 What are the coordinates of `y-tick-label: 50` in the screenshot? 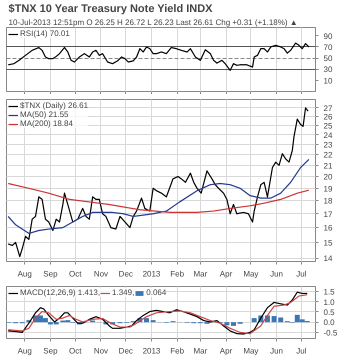 It's located at (328, 59).